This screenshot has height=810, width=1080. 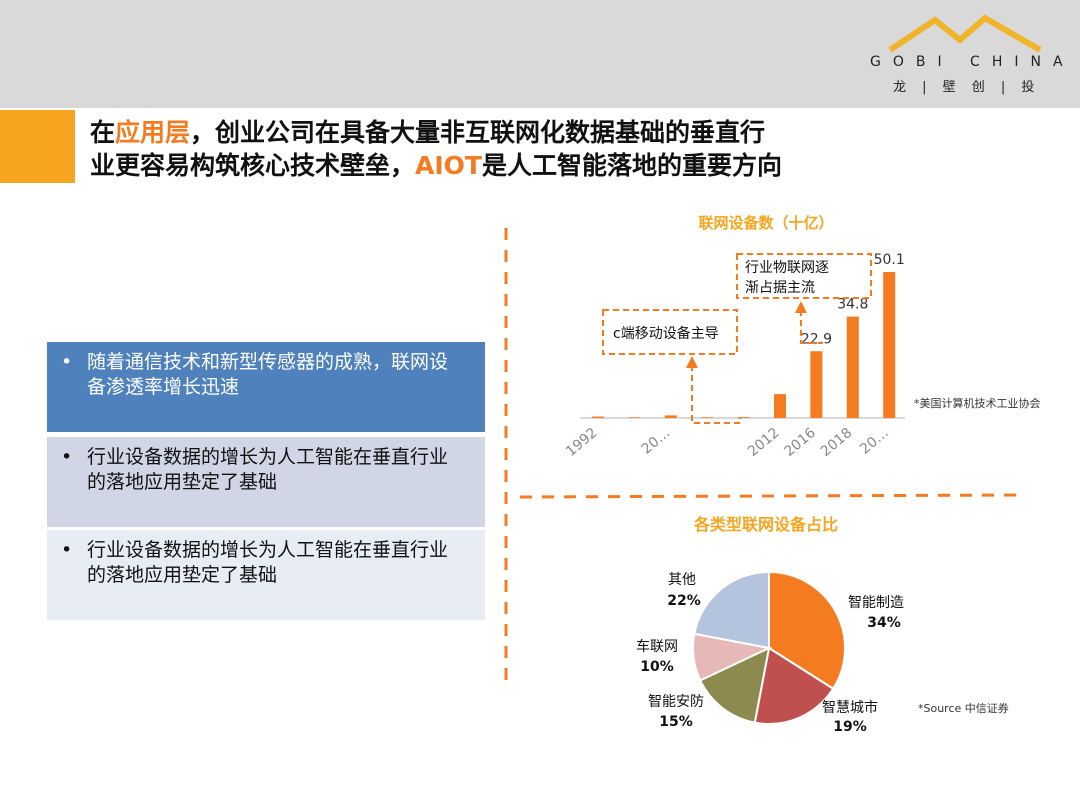 What do you see at coordinates (682, 580) in the screenshot?
I see `slice-label: 其他` at bounding box center [682, 580].